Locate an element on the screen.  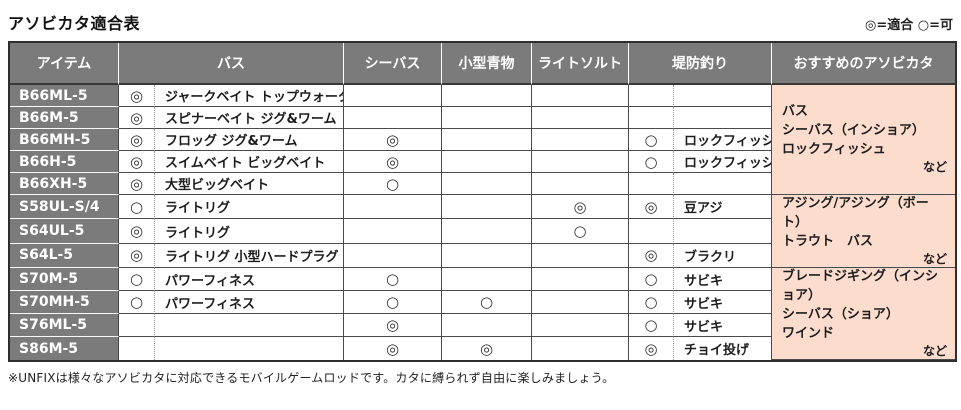
item-cell: S64L-5 is located at coordinates (64, 256).